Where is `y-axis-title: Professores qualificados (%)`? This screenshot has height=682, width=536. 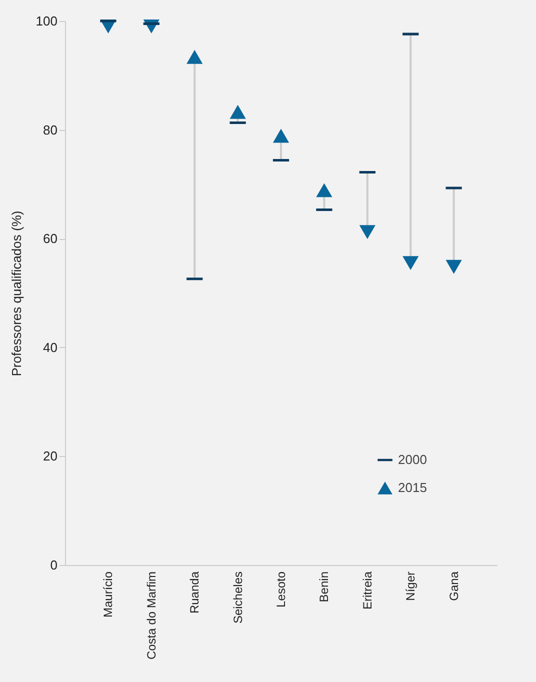
y-axis-title: Professores qualificados (%) is located at coordinates (16, 293).